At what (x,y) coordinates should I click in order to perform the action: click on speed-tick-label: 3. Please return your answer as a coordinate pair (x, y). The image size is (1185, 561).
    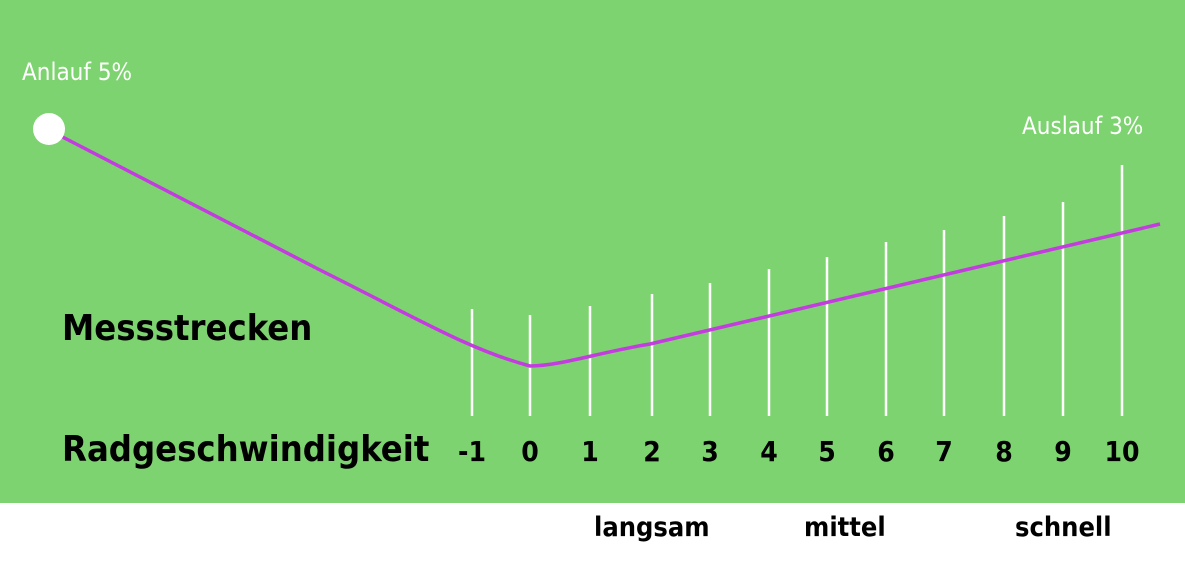
    Looking at the image, I should click on (710, 451).